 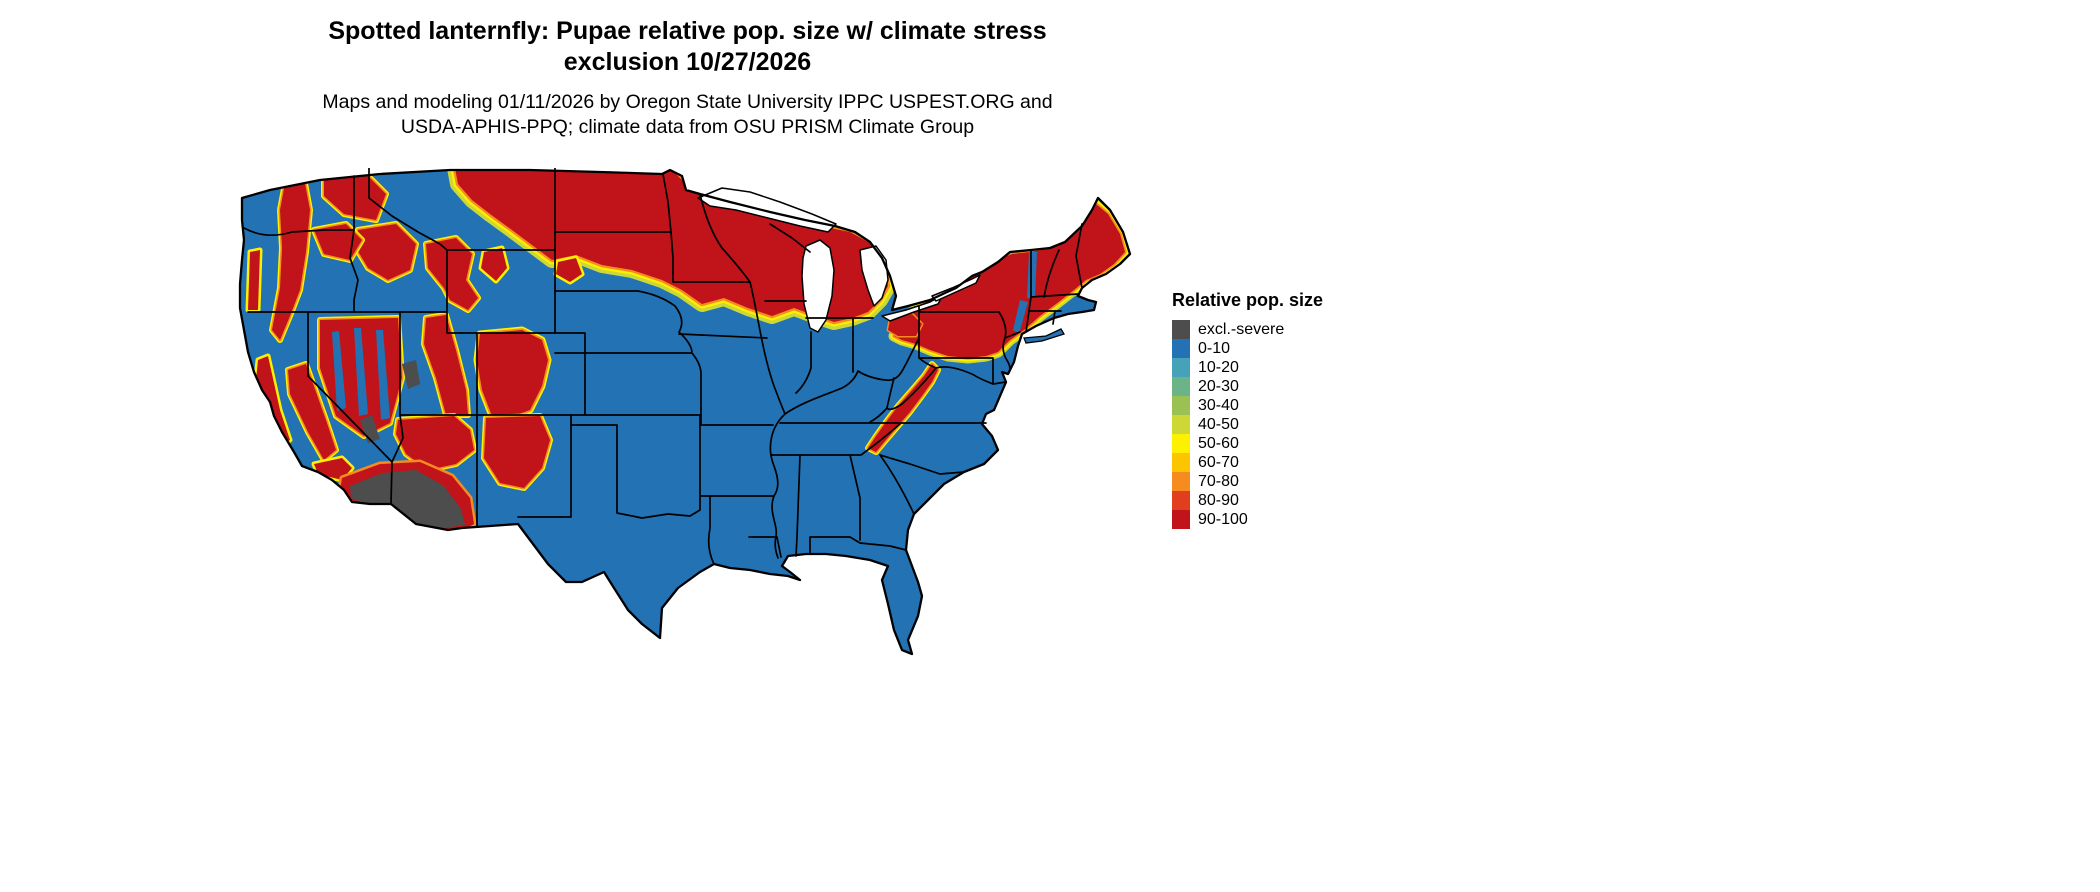 What do you see at coordinates (1282, 443) in the screenshot?
I see `legend-item: 50-60` at bounding box center [1282, 443].